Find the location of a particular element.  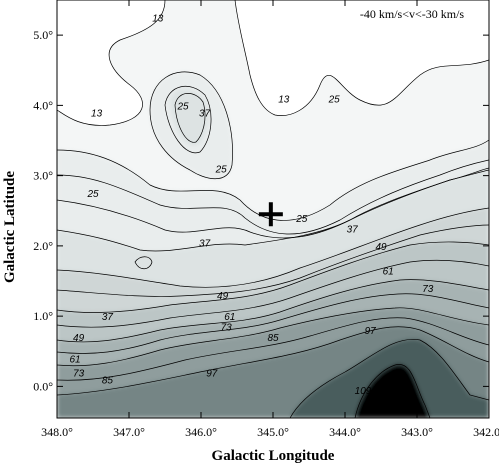

x-axis-label: Galactic Longitude is located at coordinates (273, 456).